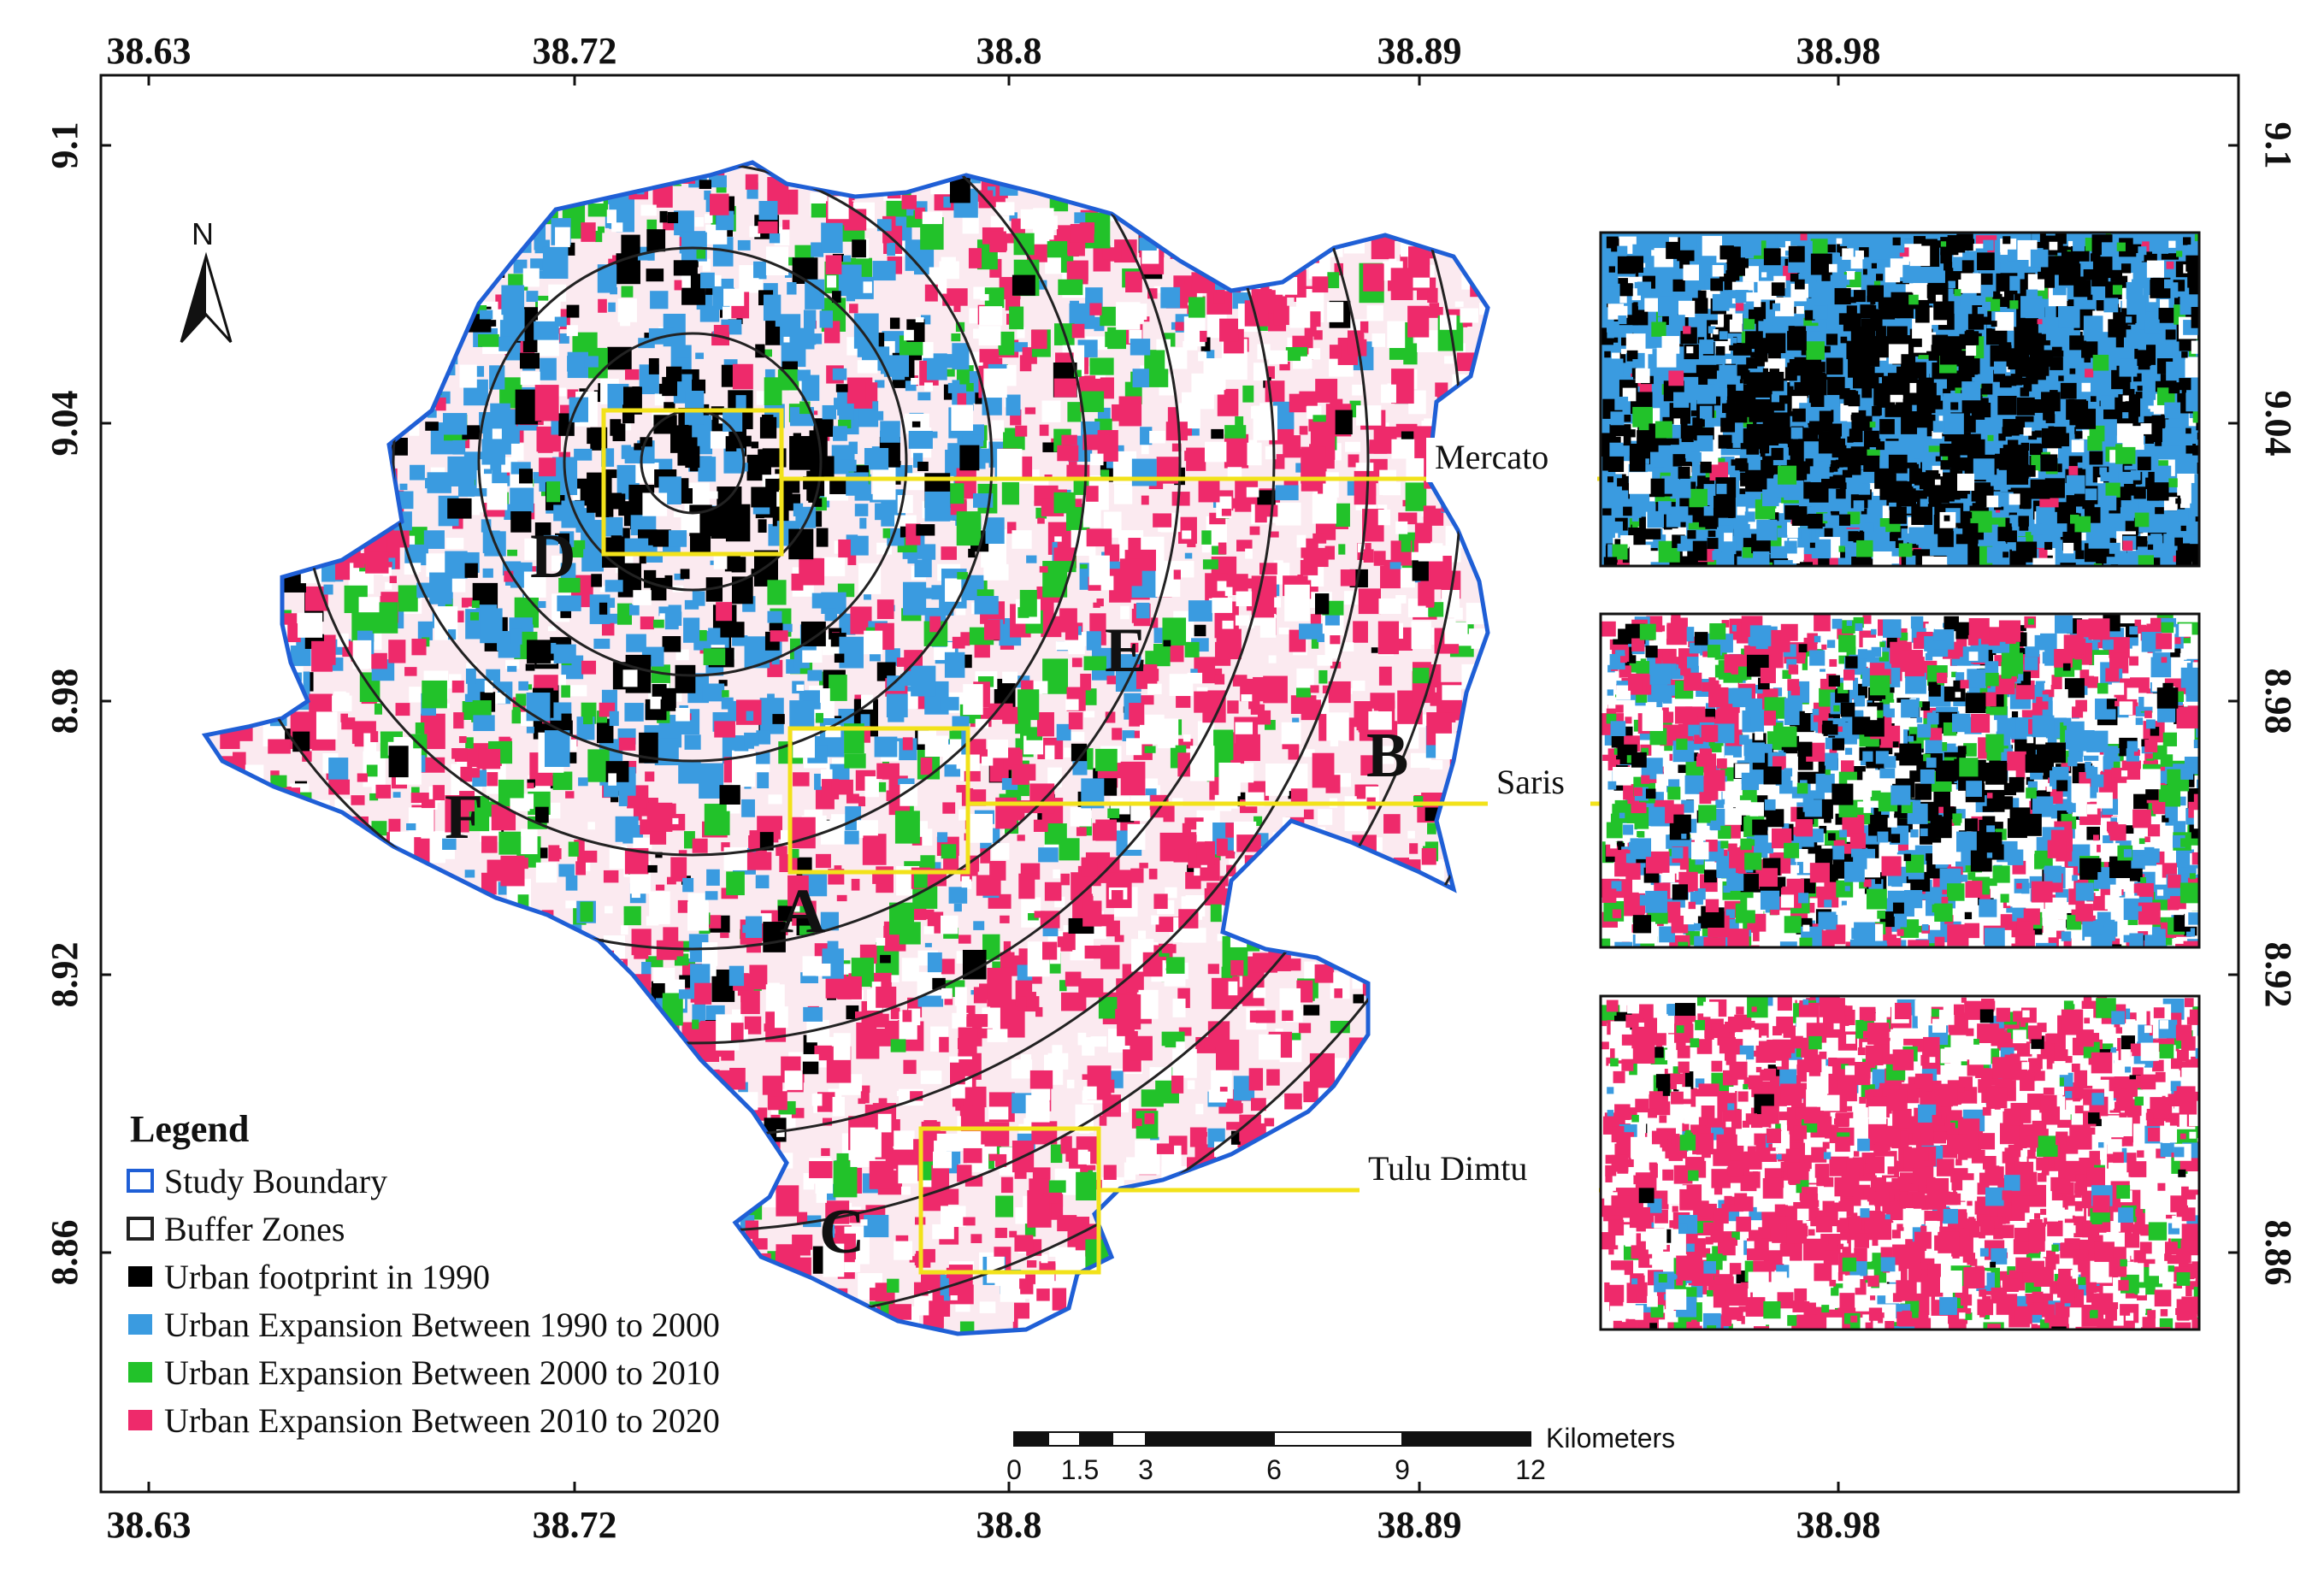 Image resolution: width=2324 pixels, height=1592 pixels. I want to click on x-tick-label-bottom: 38.8, so click(1009, 1525).